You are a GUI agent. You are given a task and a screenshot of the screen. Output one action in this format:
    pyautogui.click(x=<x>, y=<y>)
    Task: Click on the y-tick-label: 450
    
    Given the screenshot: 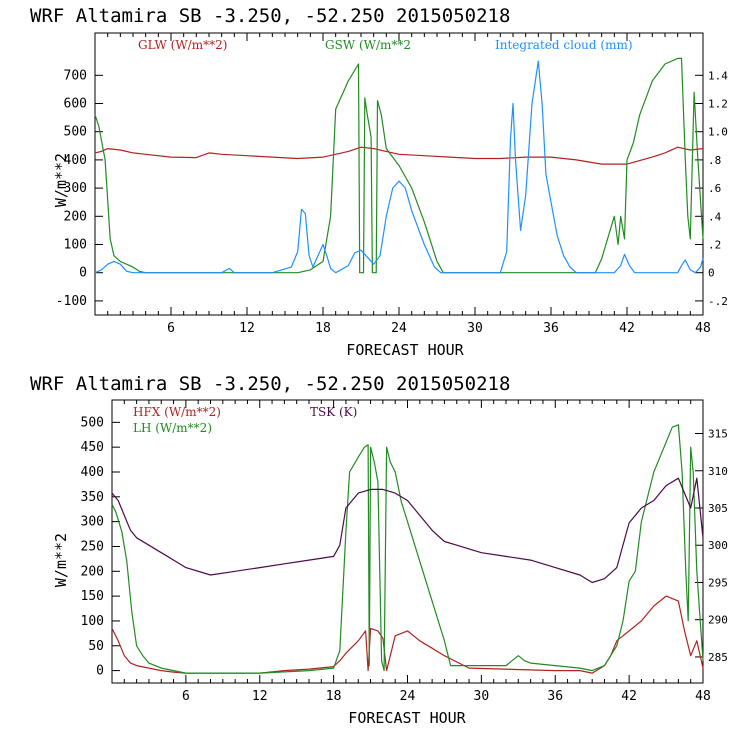 What is the action you would take?
    pyautogui.click(x=92, y=447)
    